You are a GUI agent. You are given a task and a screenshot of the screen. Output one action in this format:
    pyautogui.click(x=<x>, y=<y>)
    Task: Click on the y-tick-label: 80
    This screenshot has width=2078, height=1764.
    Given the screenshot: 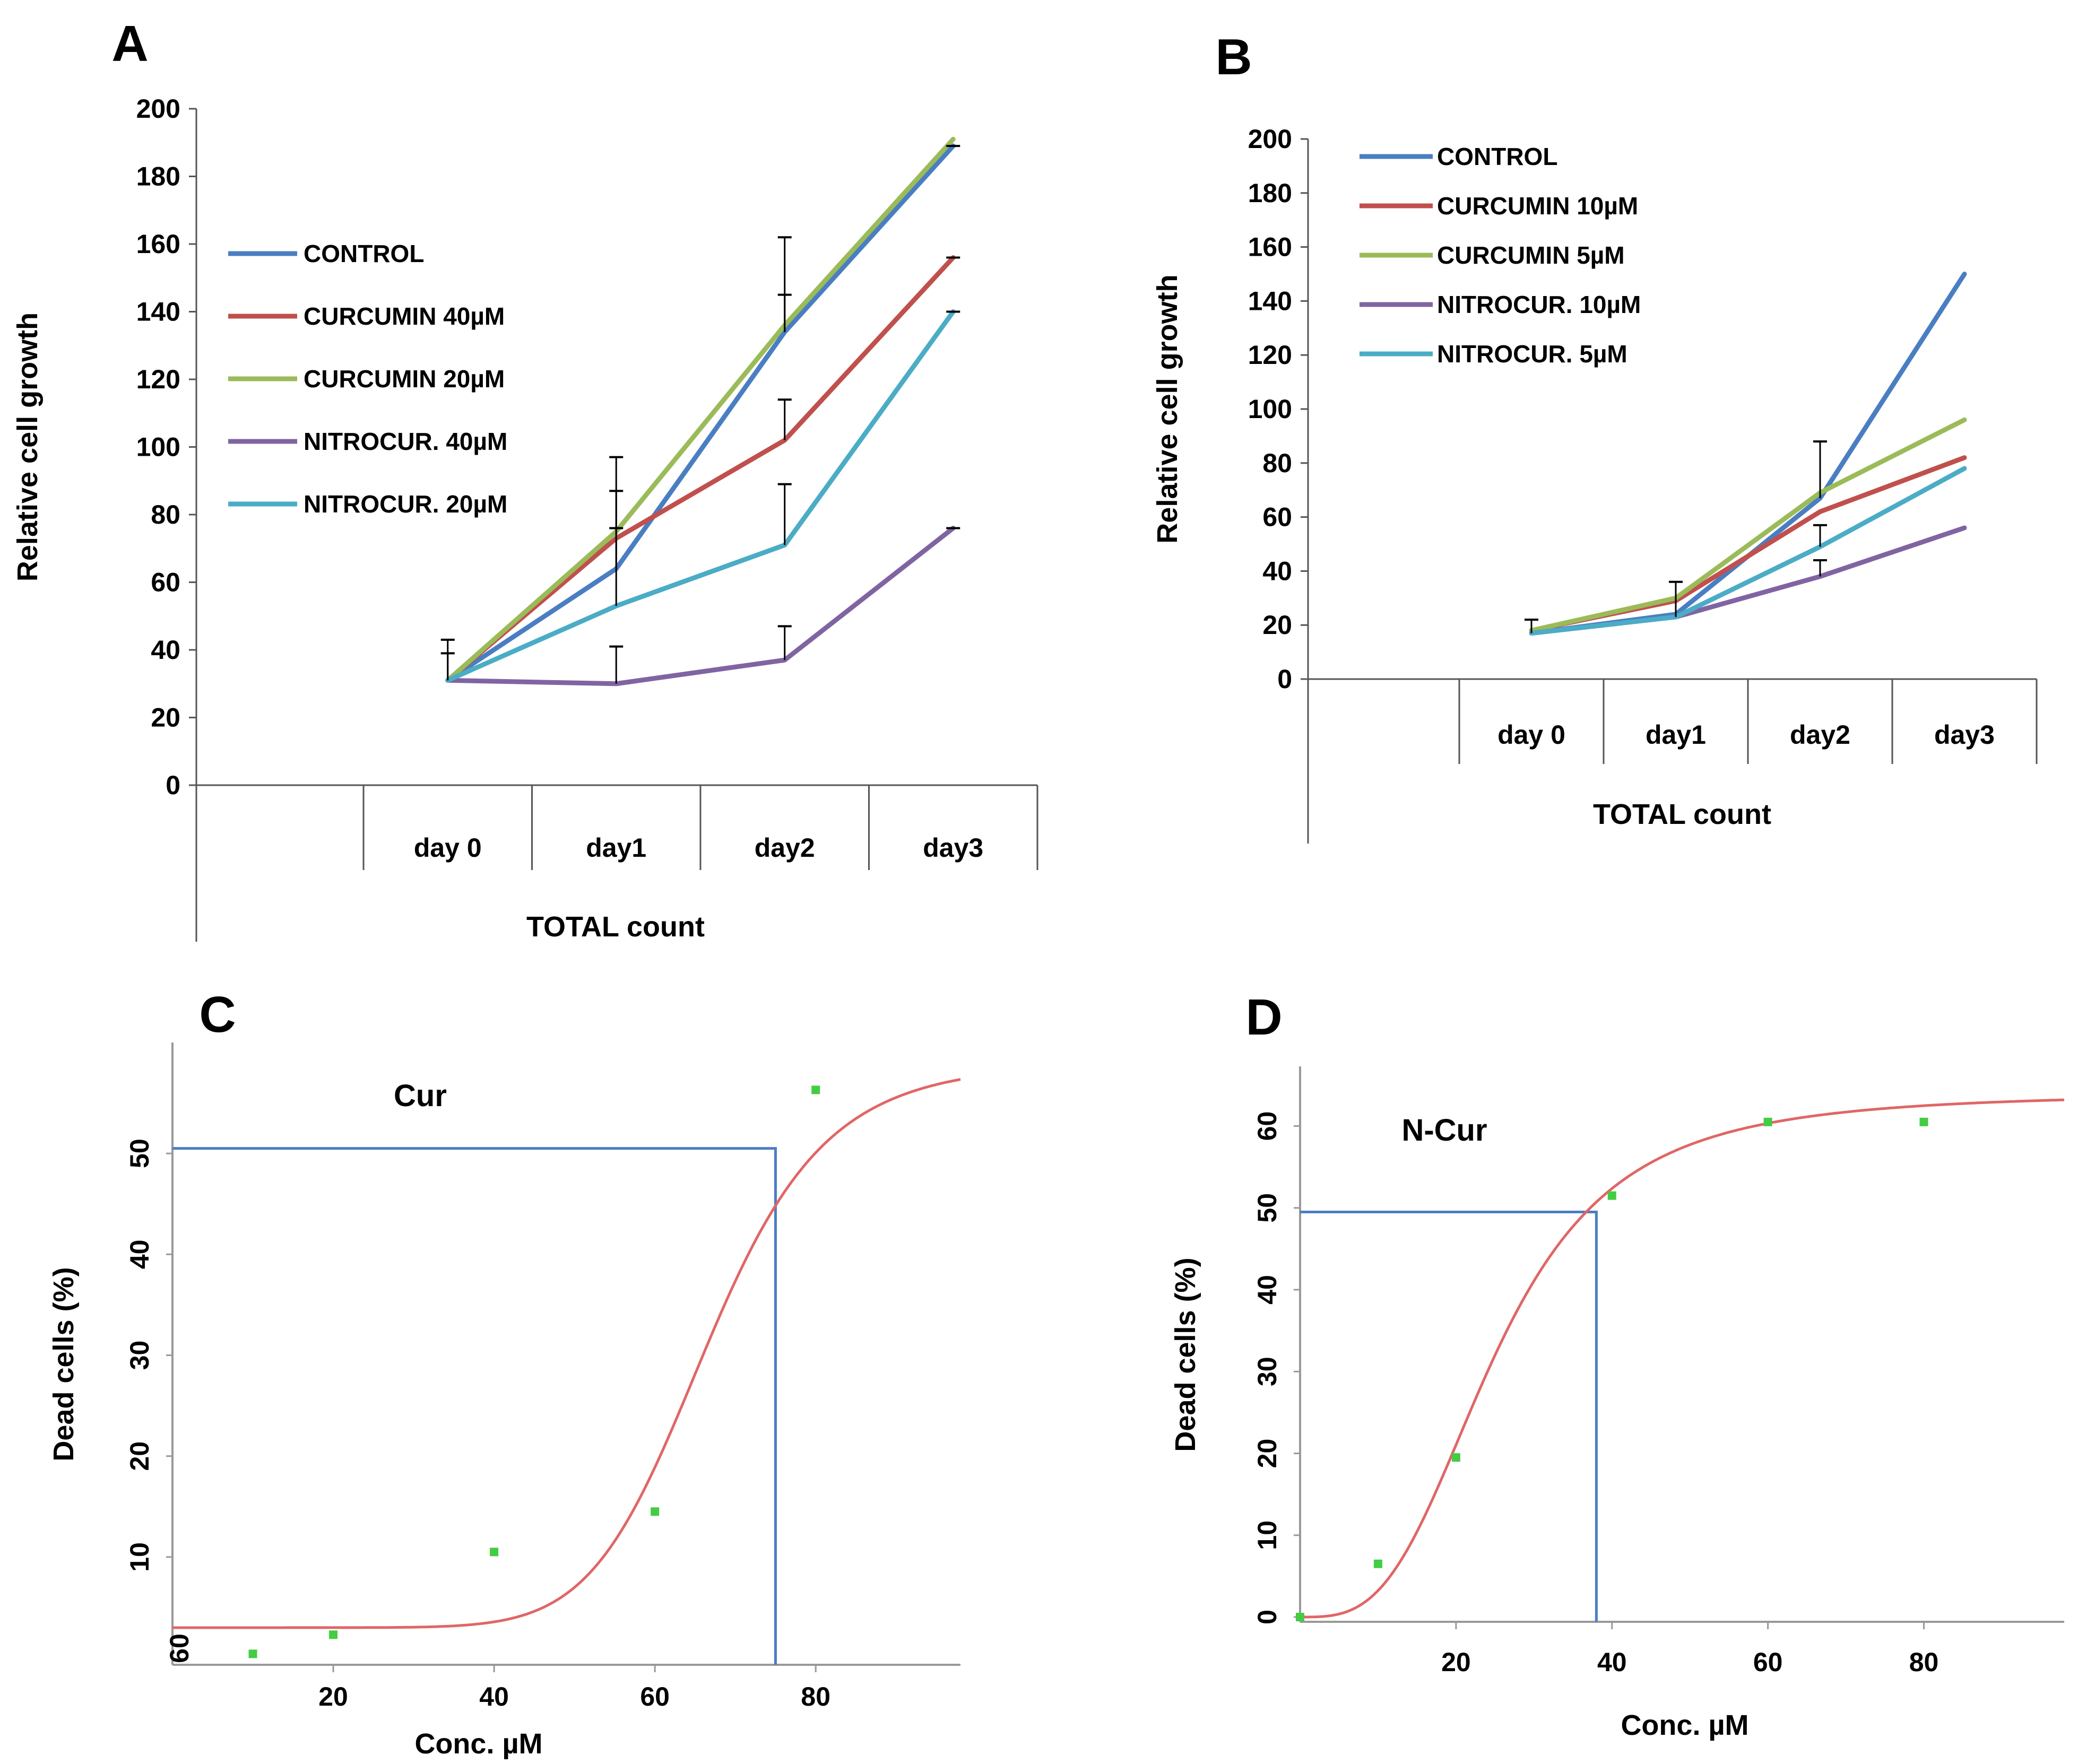 What is the action you would take?
    pyautogui.click(x=1277, y=463)
    